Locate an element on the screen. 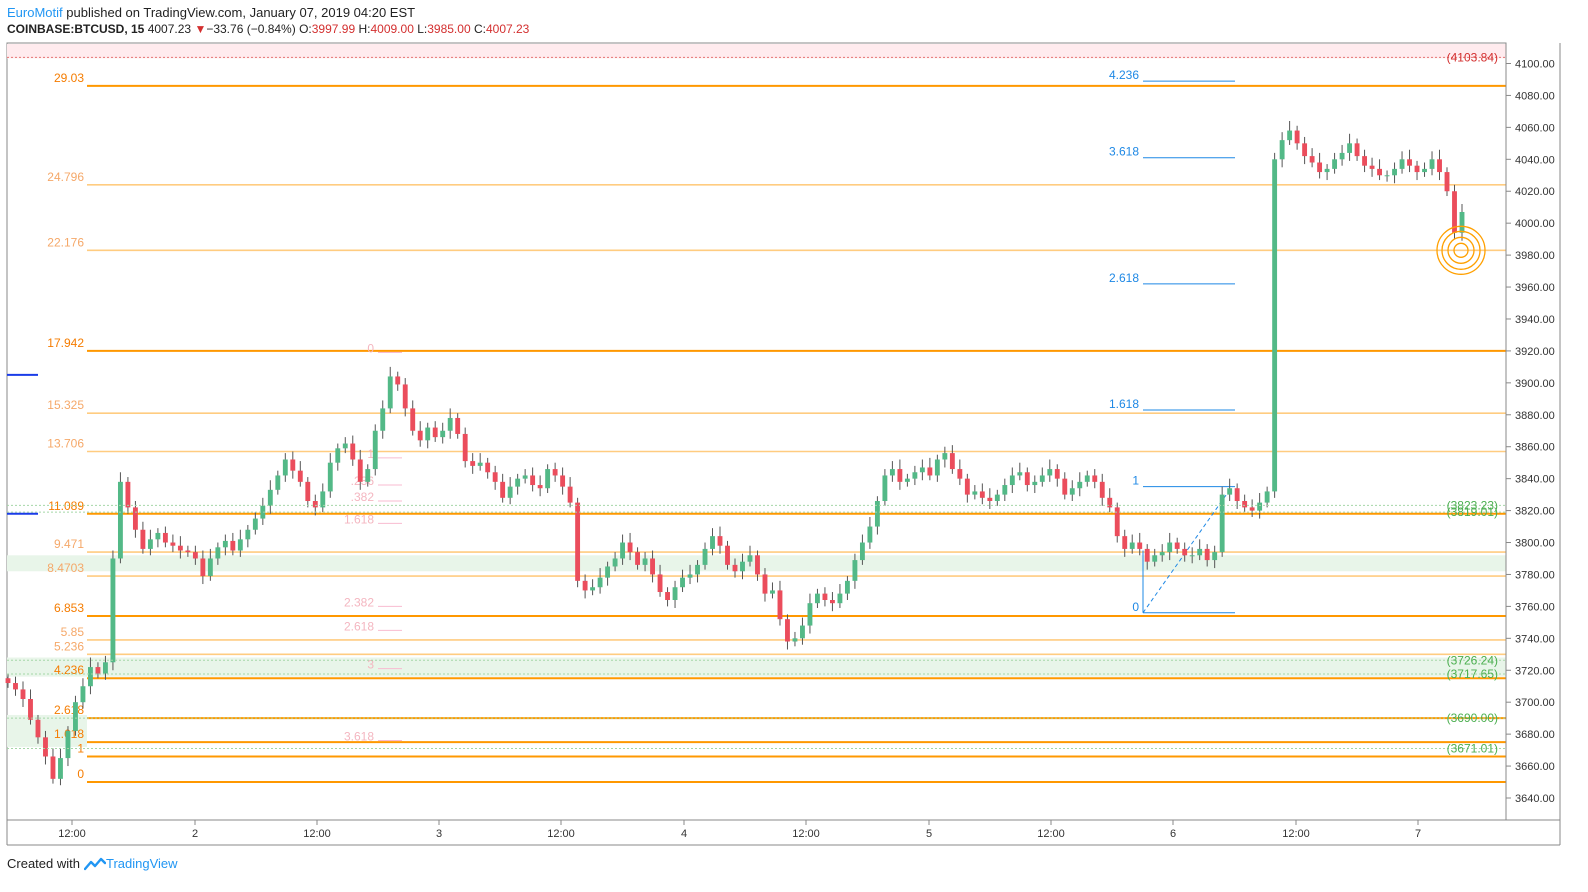 This screenshot has height=892, width=1588. fib-ext-trendline is located at coordinates (1187, 550).